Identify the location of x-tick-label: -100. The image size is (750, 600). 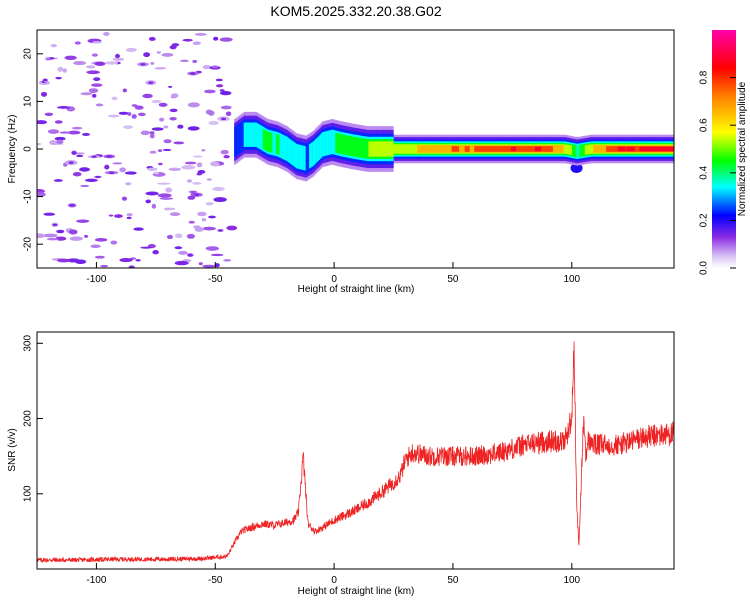
(96, 580).